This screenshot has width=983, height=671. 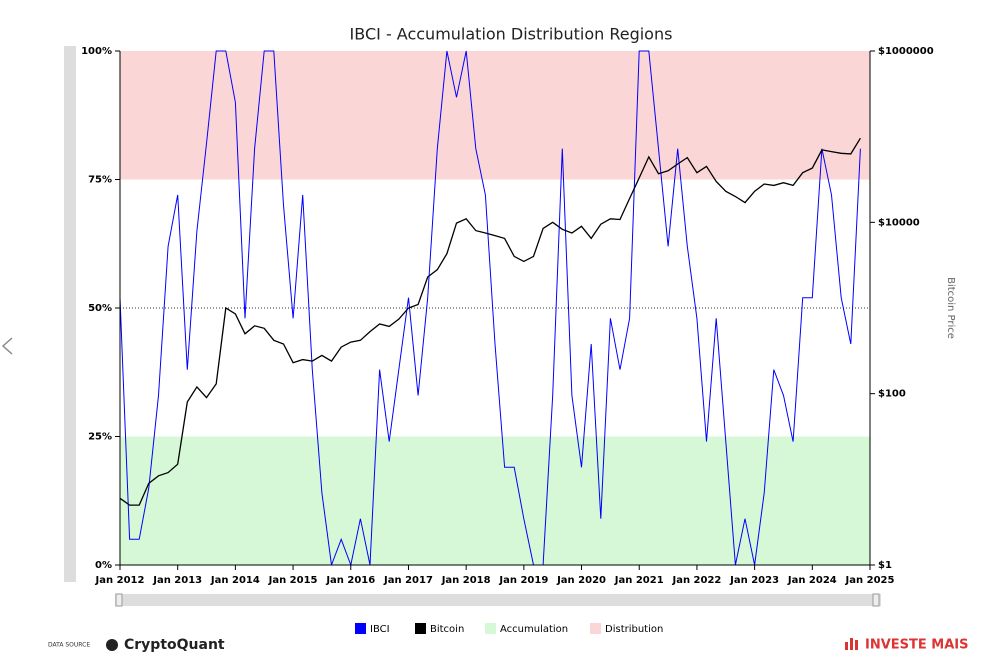 I want to click on y2-tick-label: $1, so click(x=885, y=565).